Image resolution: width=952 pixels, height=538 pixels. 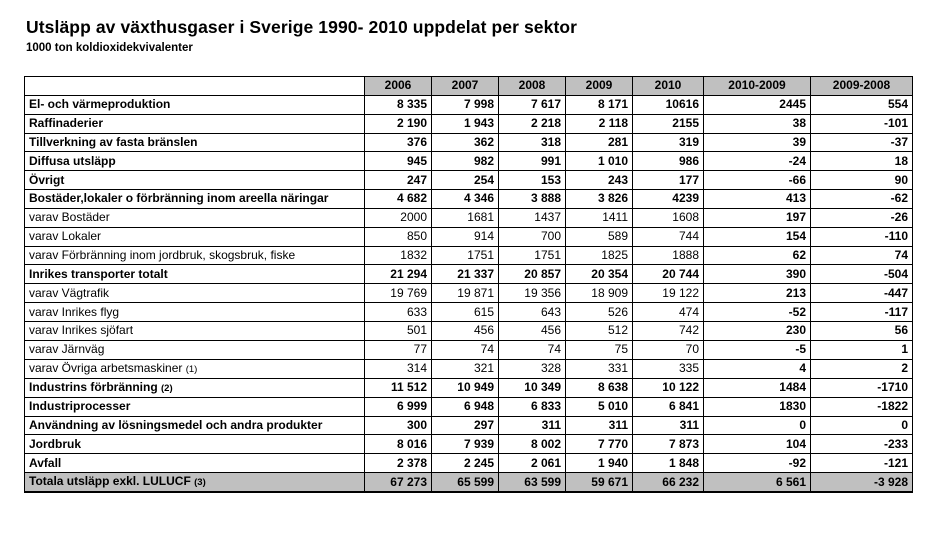 What do you see at coordinates (465, 123) in the screenshot?
I see `value-cell-2007: 1 943` at bounding box center [465, 123].